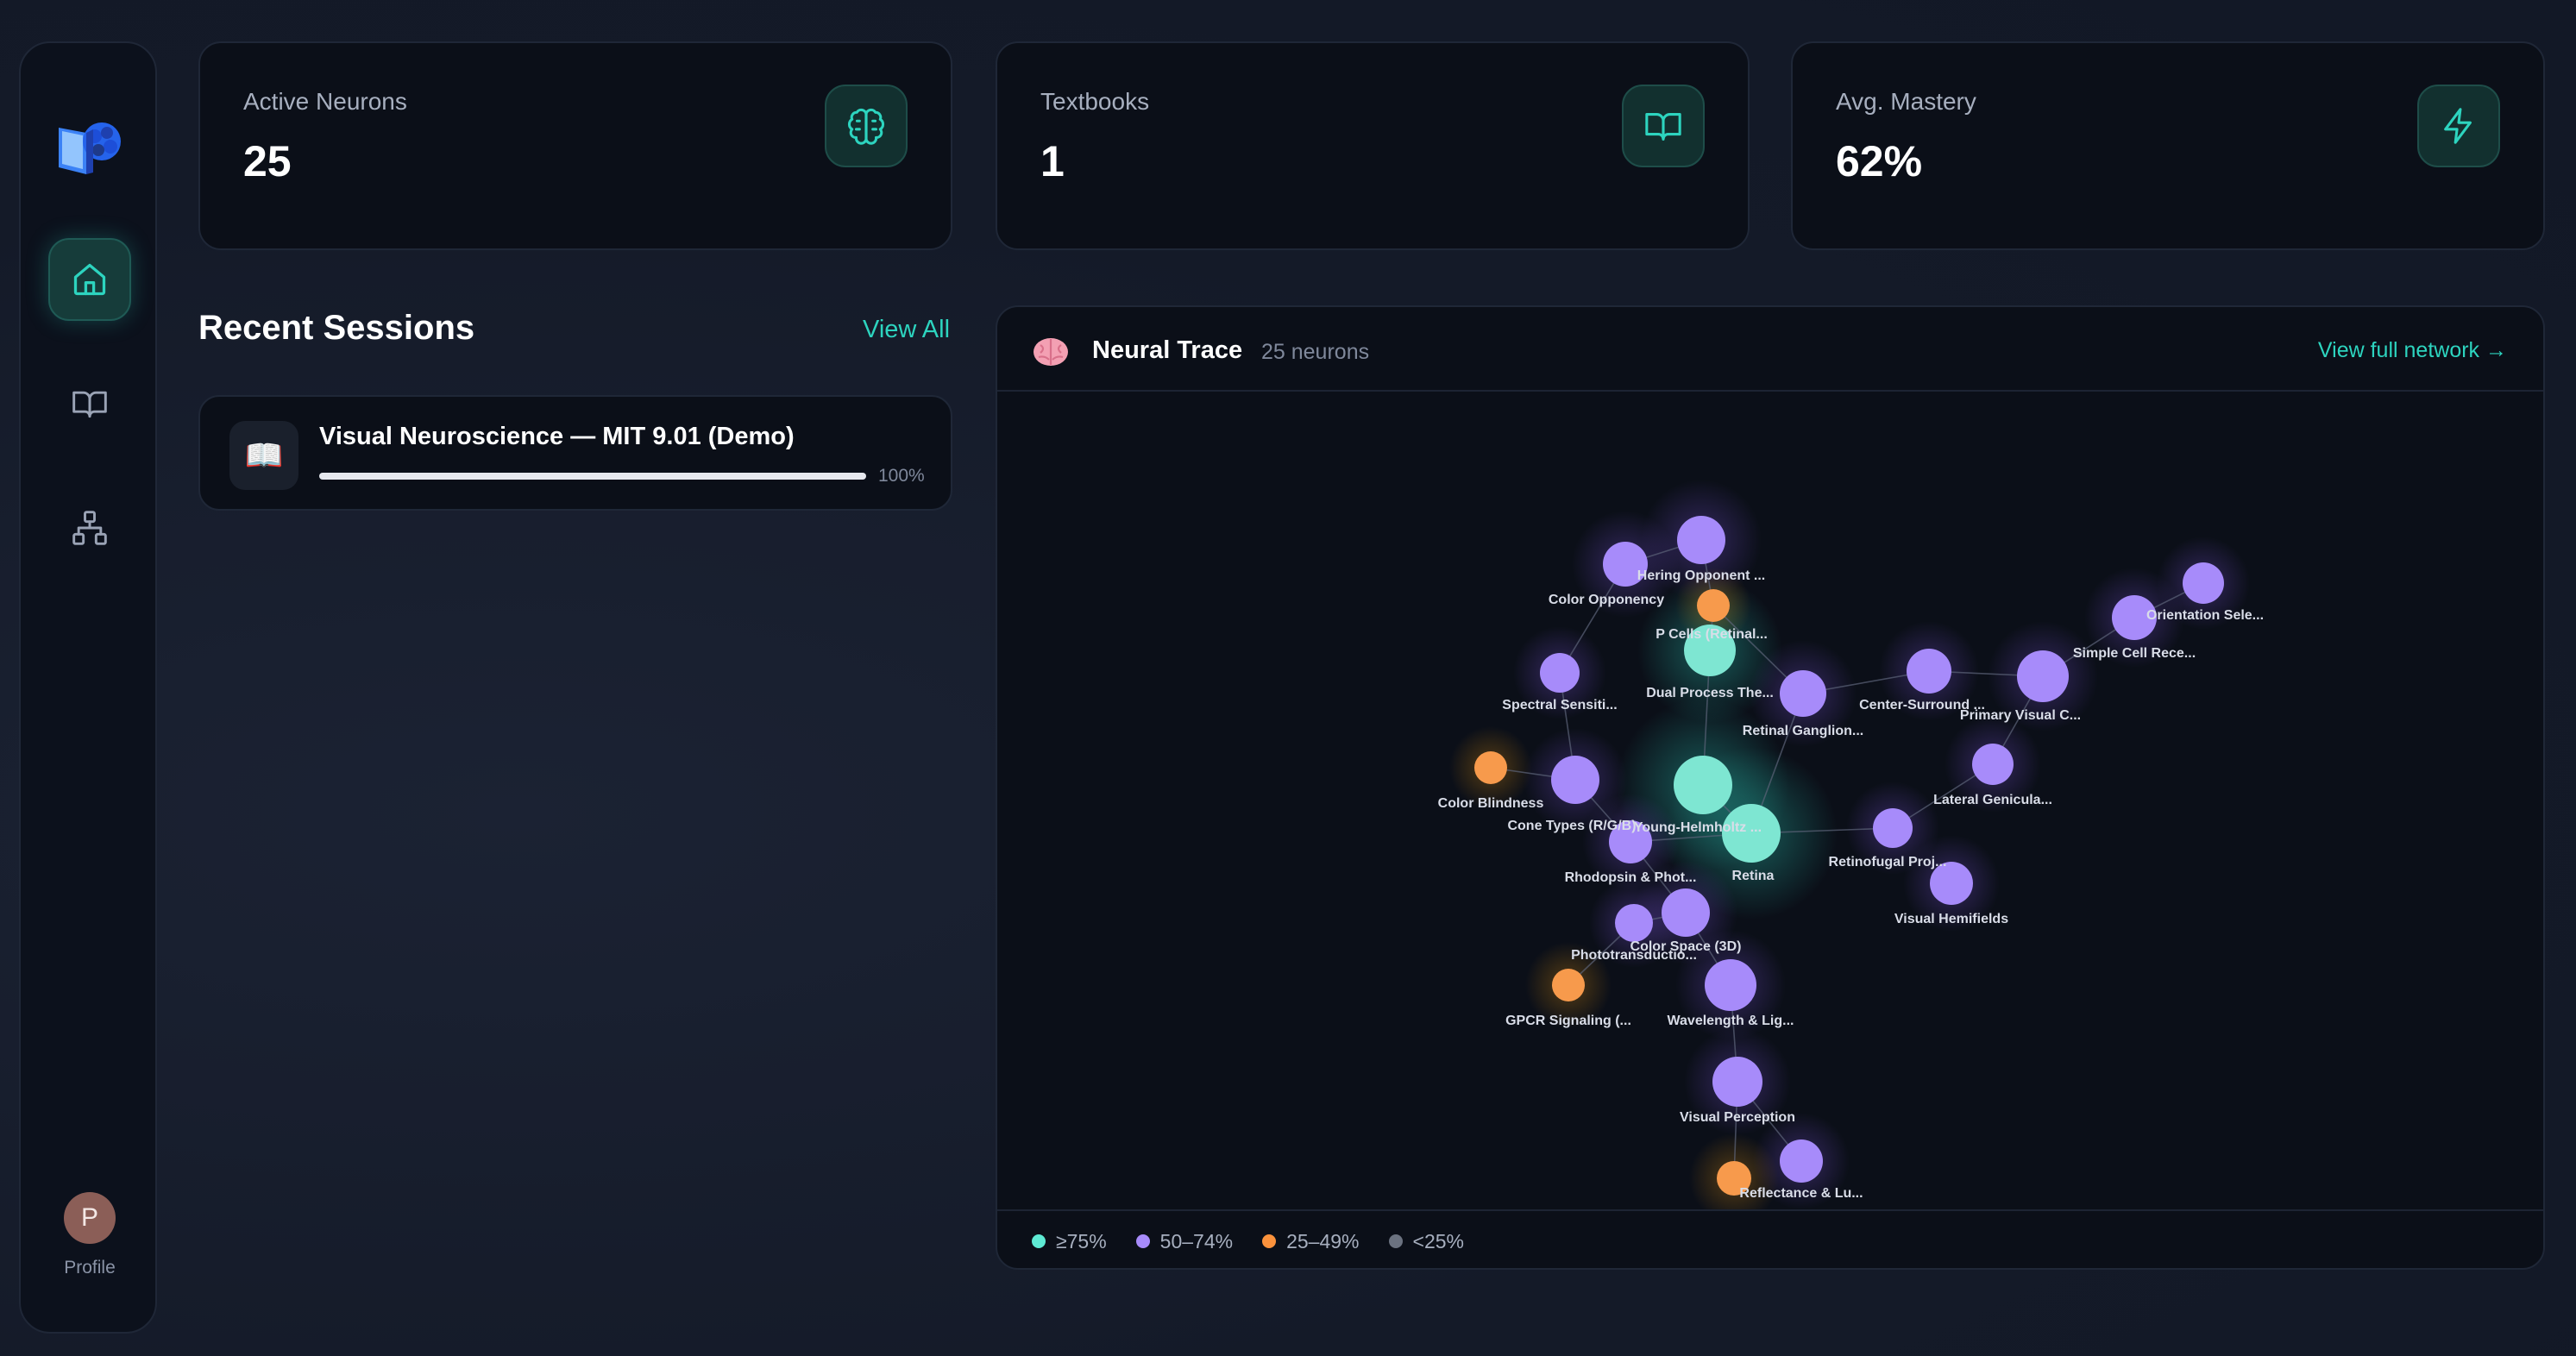 The image size is (2576, 1356). Describe the element at coordinates (263, 455) in the screenshot. I see `open-book-icon: 📖` at that location.